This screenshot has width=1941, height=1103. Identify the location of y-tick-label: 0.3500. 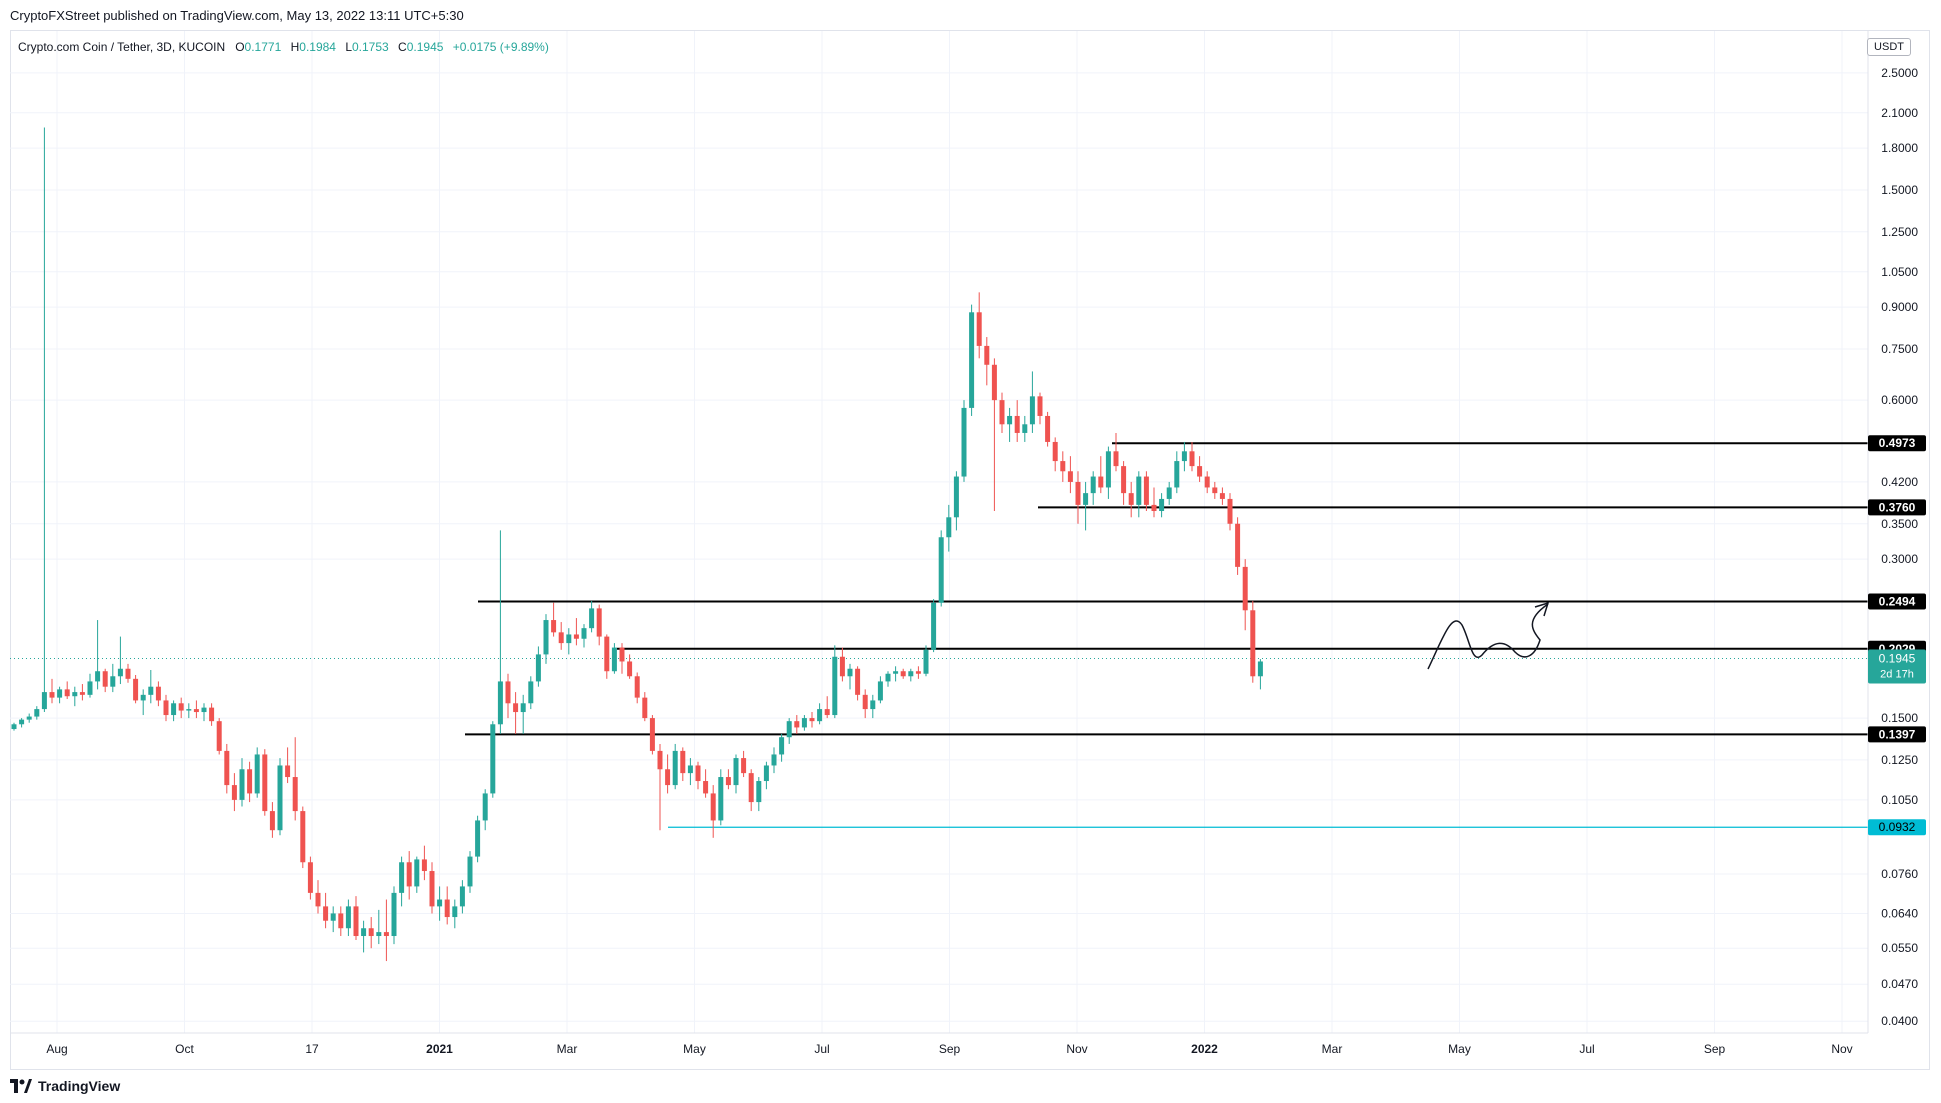
(1899, 524).